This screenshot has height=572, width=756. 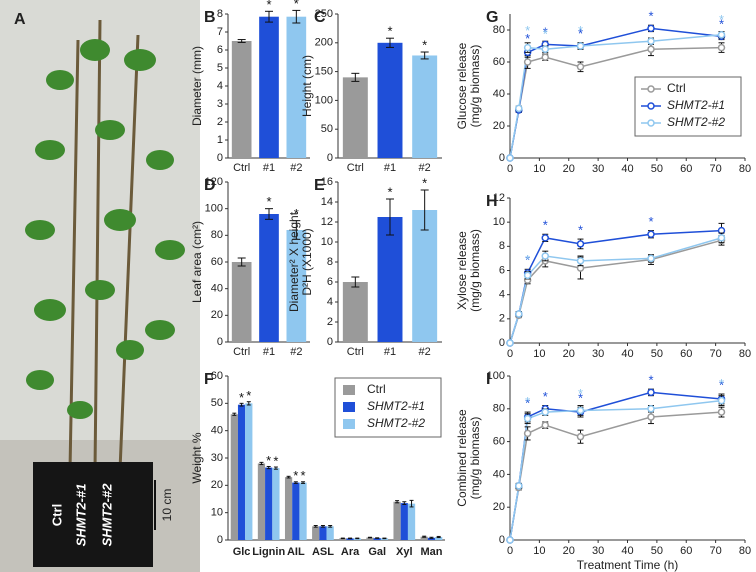 I want to click on y-axis-label: Diameter² X height, so click(x=294, y=261).